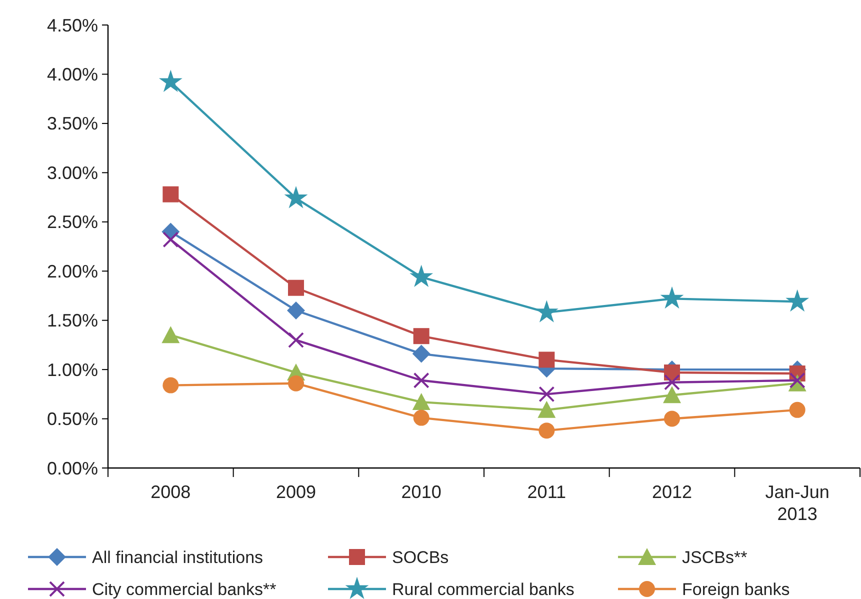 The image size is (861, 599). I want to click on y-tick-label: 2.50%, so click(72, 222).